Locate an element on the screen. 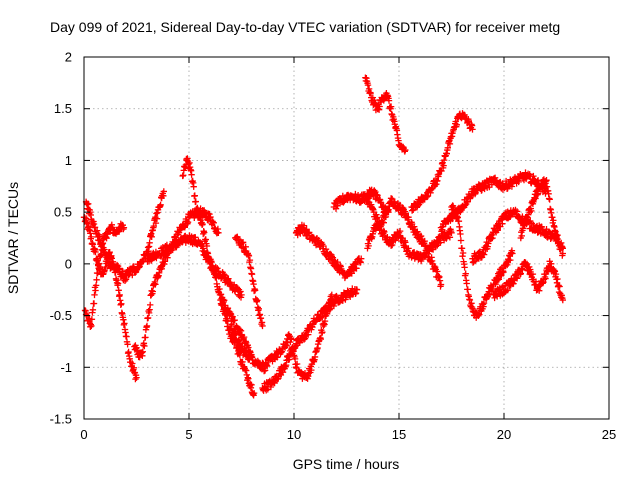 The width and height of the screenshot is (640, 480). series-sat-f is located at coordinates (144, 233).